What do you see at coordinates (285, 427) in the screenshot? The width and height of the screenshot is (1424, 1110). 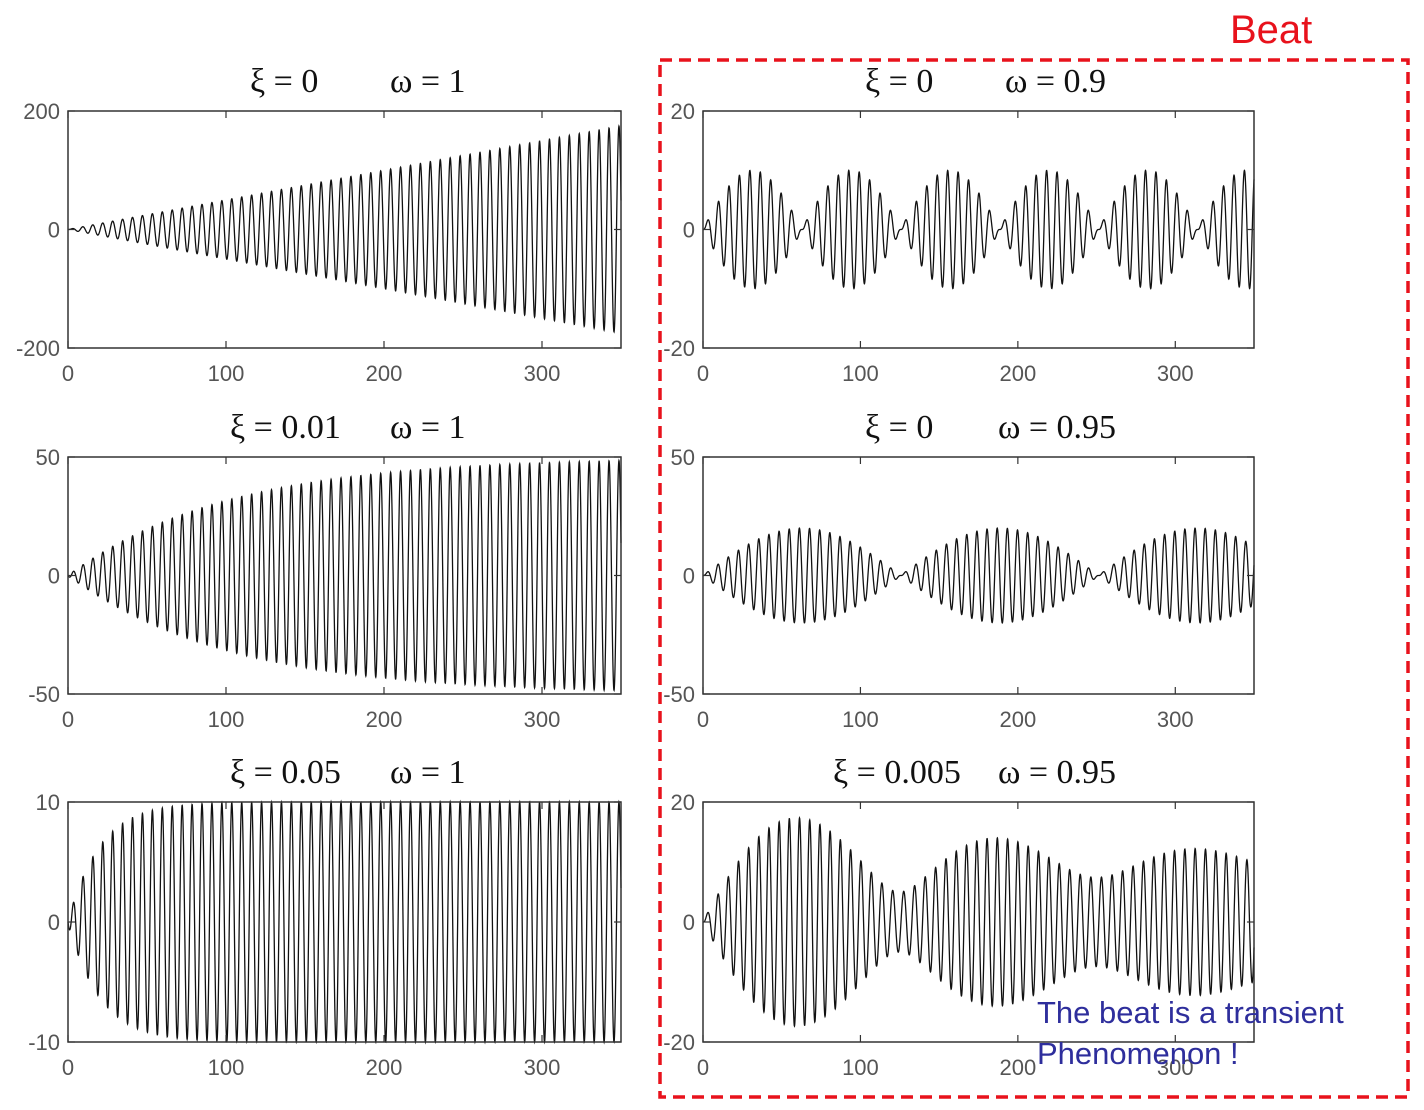 I see `chart-title-xi: ξ = 0.01` at bounding box center [285, 427].